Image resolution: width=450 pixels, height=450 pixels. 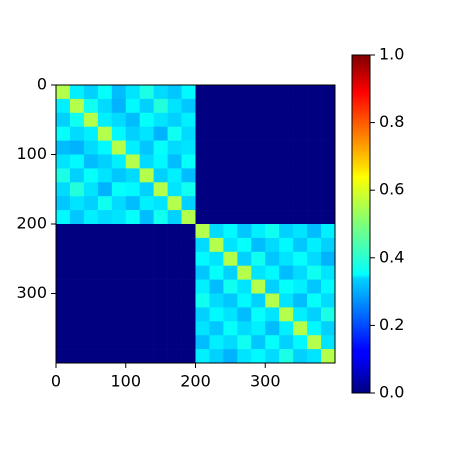 I want to click on x-tick-label: 300, so click(x=265, y=381).